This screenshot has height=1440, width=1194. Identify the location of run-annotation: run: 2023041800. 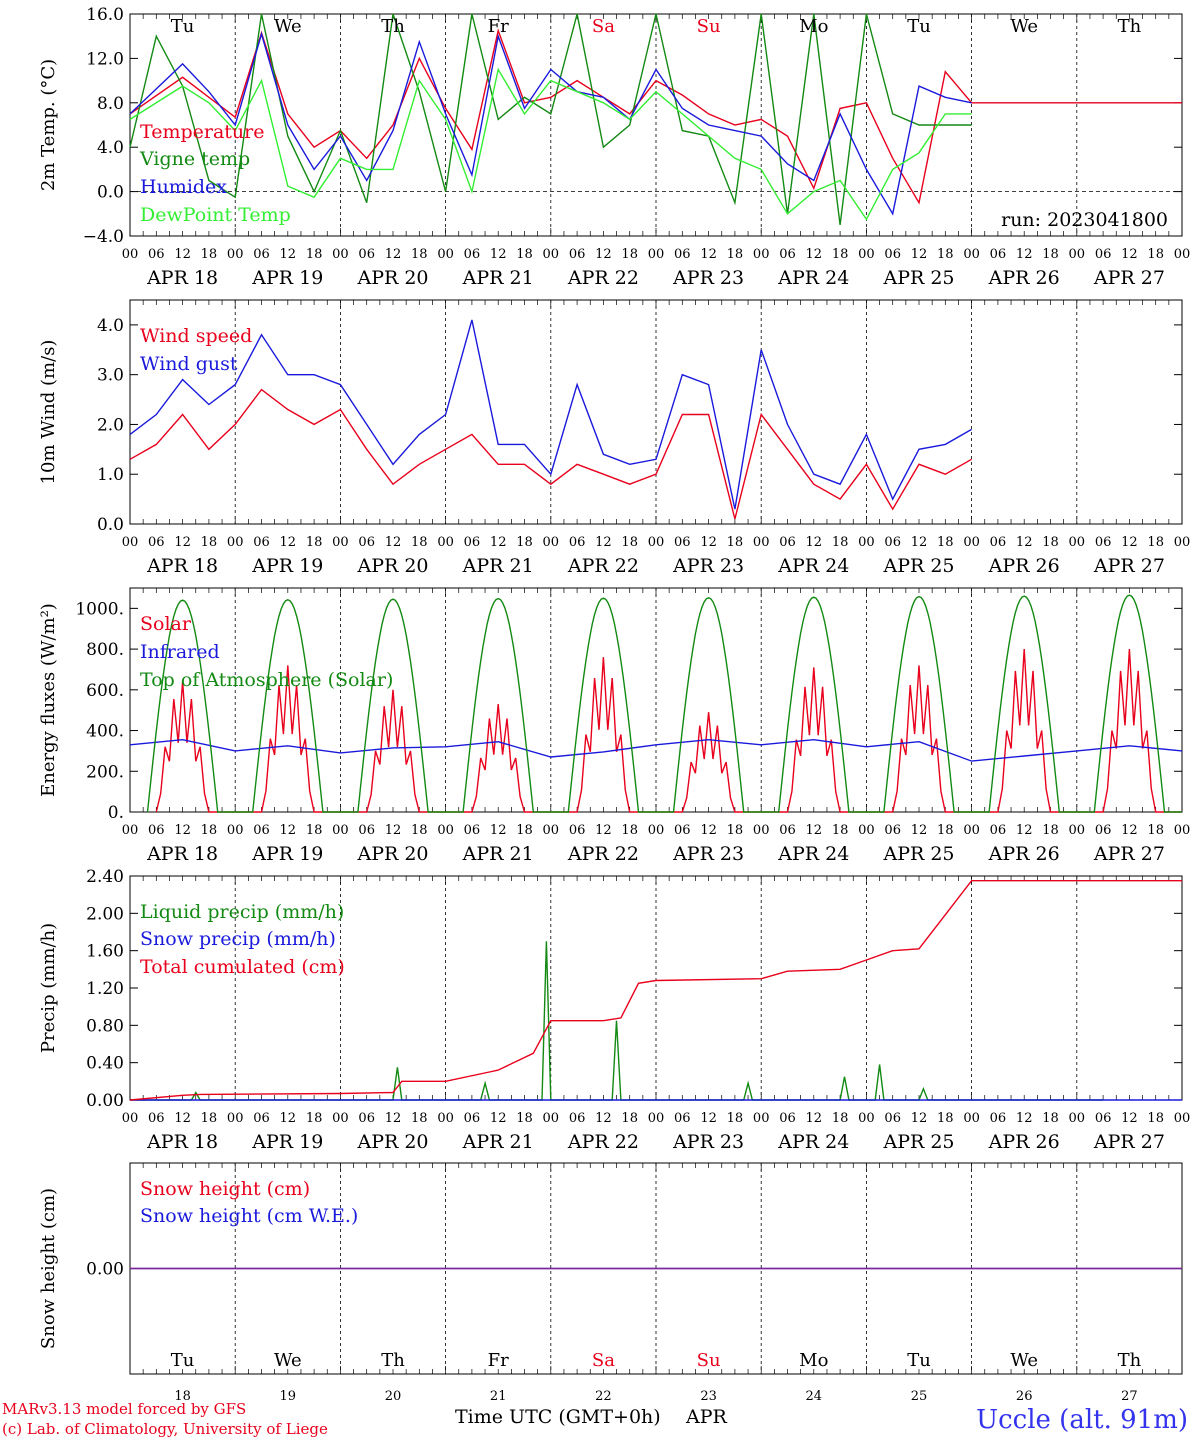
(1084, 220).